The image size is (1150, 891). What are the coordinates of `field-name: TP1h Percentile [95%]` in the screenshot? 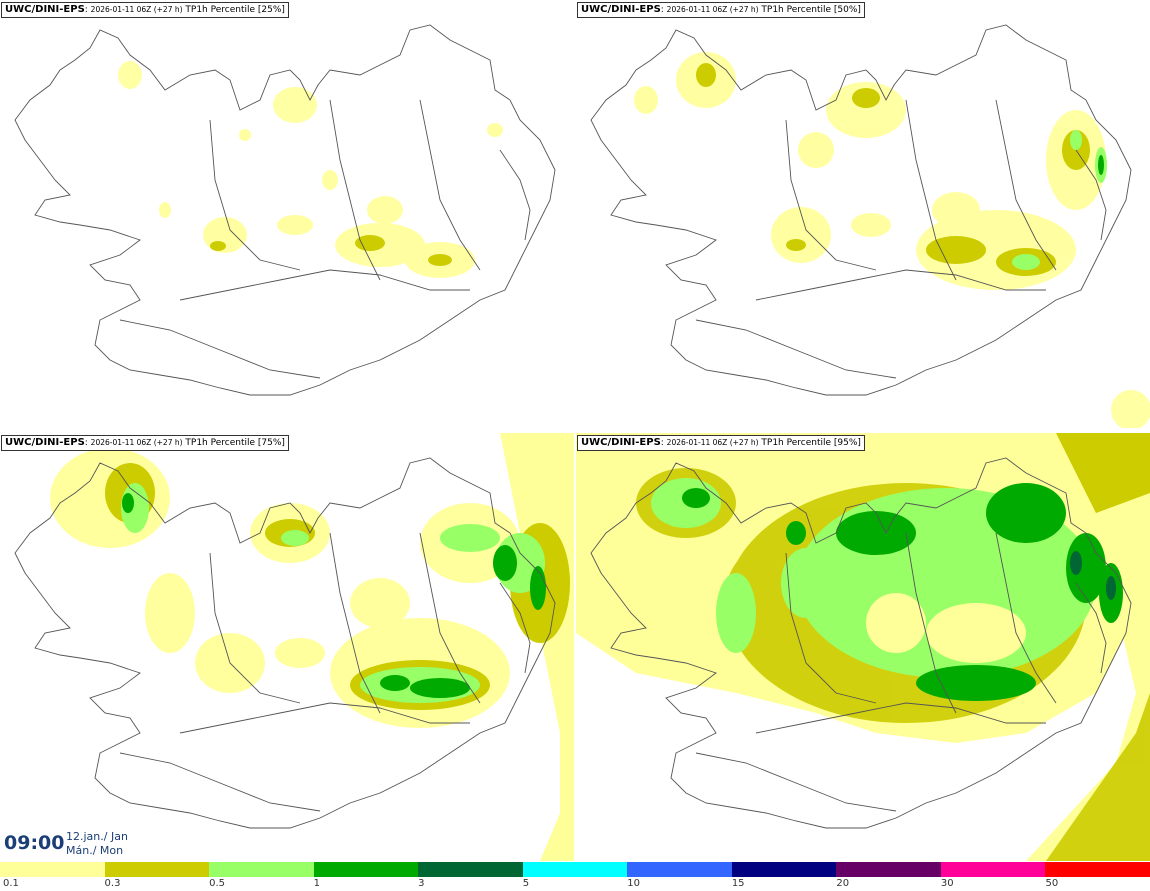 It's located at (811, 443).